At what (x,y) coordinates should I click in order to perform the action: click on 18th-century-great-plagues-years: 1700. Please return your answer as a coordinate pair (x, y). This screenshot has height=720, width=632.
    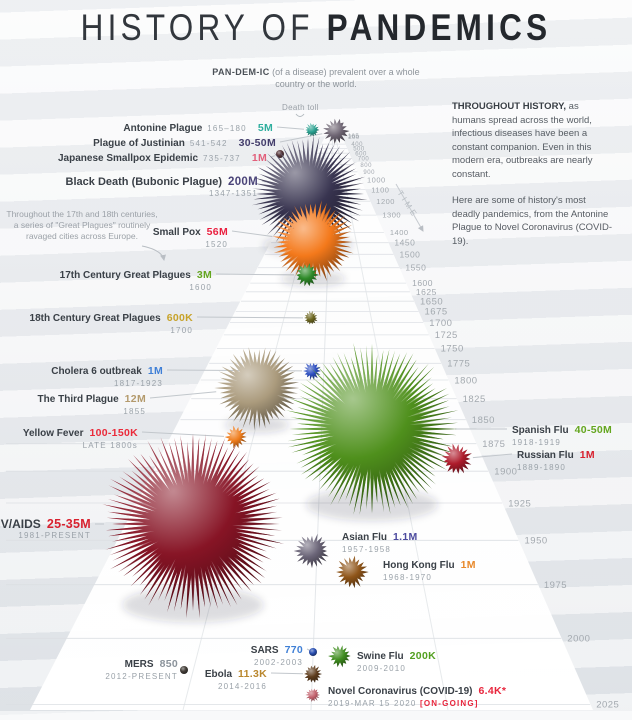
    Looking at the image, I should click on (181, 330).